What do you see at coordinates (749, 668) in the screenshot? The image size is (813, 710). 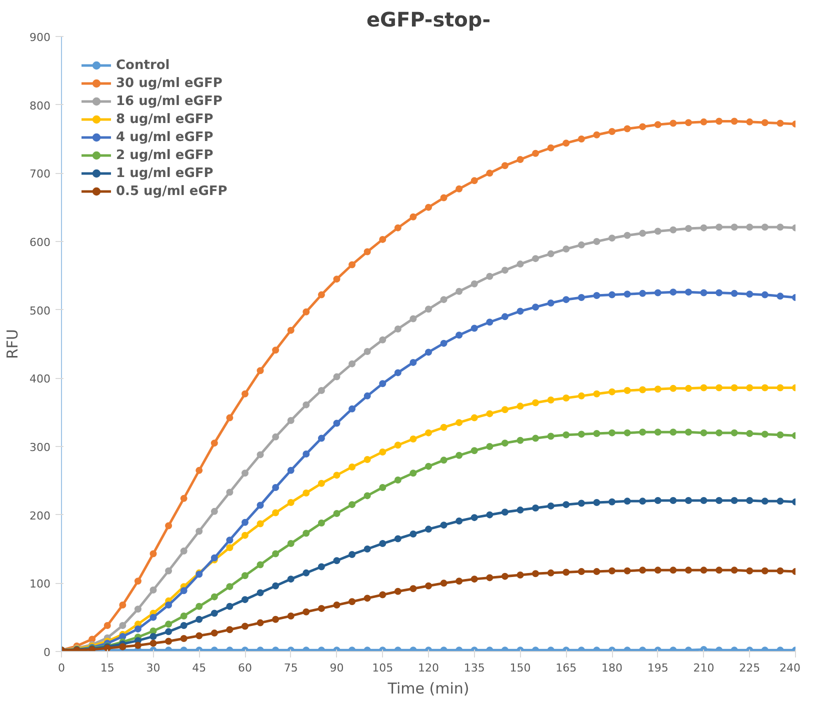 I see `x-tick-label: 225` at bounding box center [749, 668].